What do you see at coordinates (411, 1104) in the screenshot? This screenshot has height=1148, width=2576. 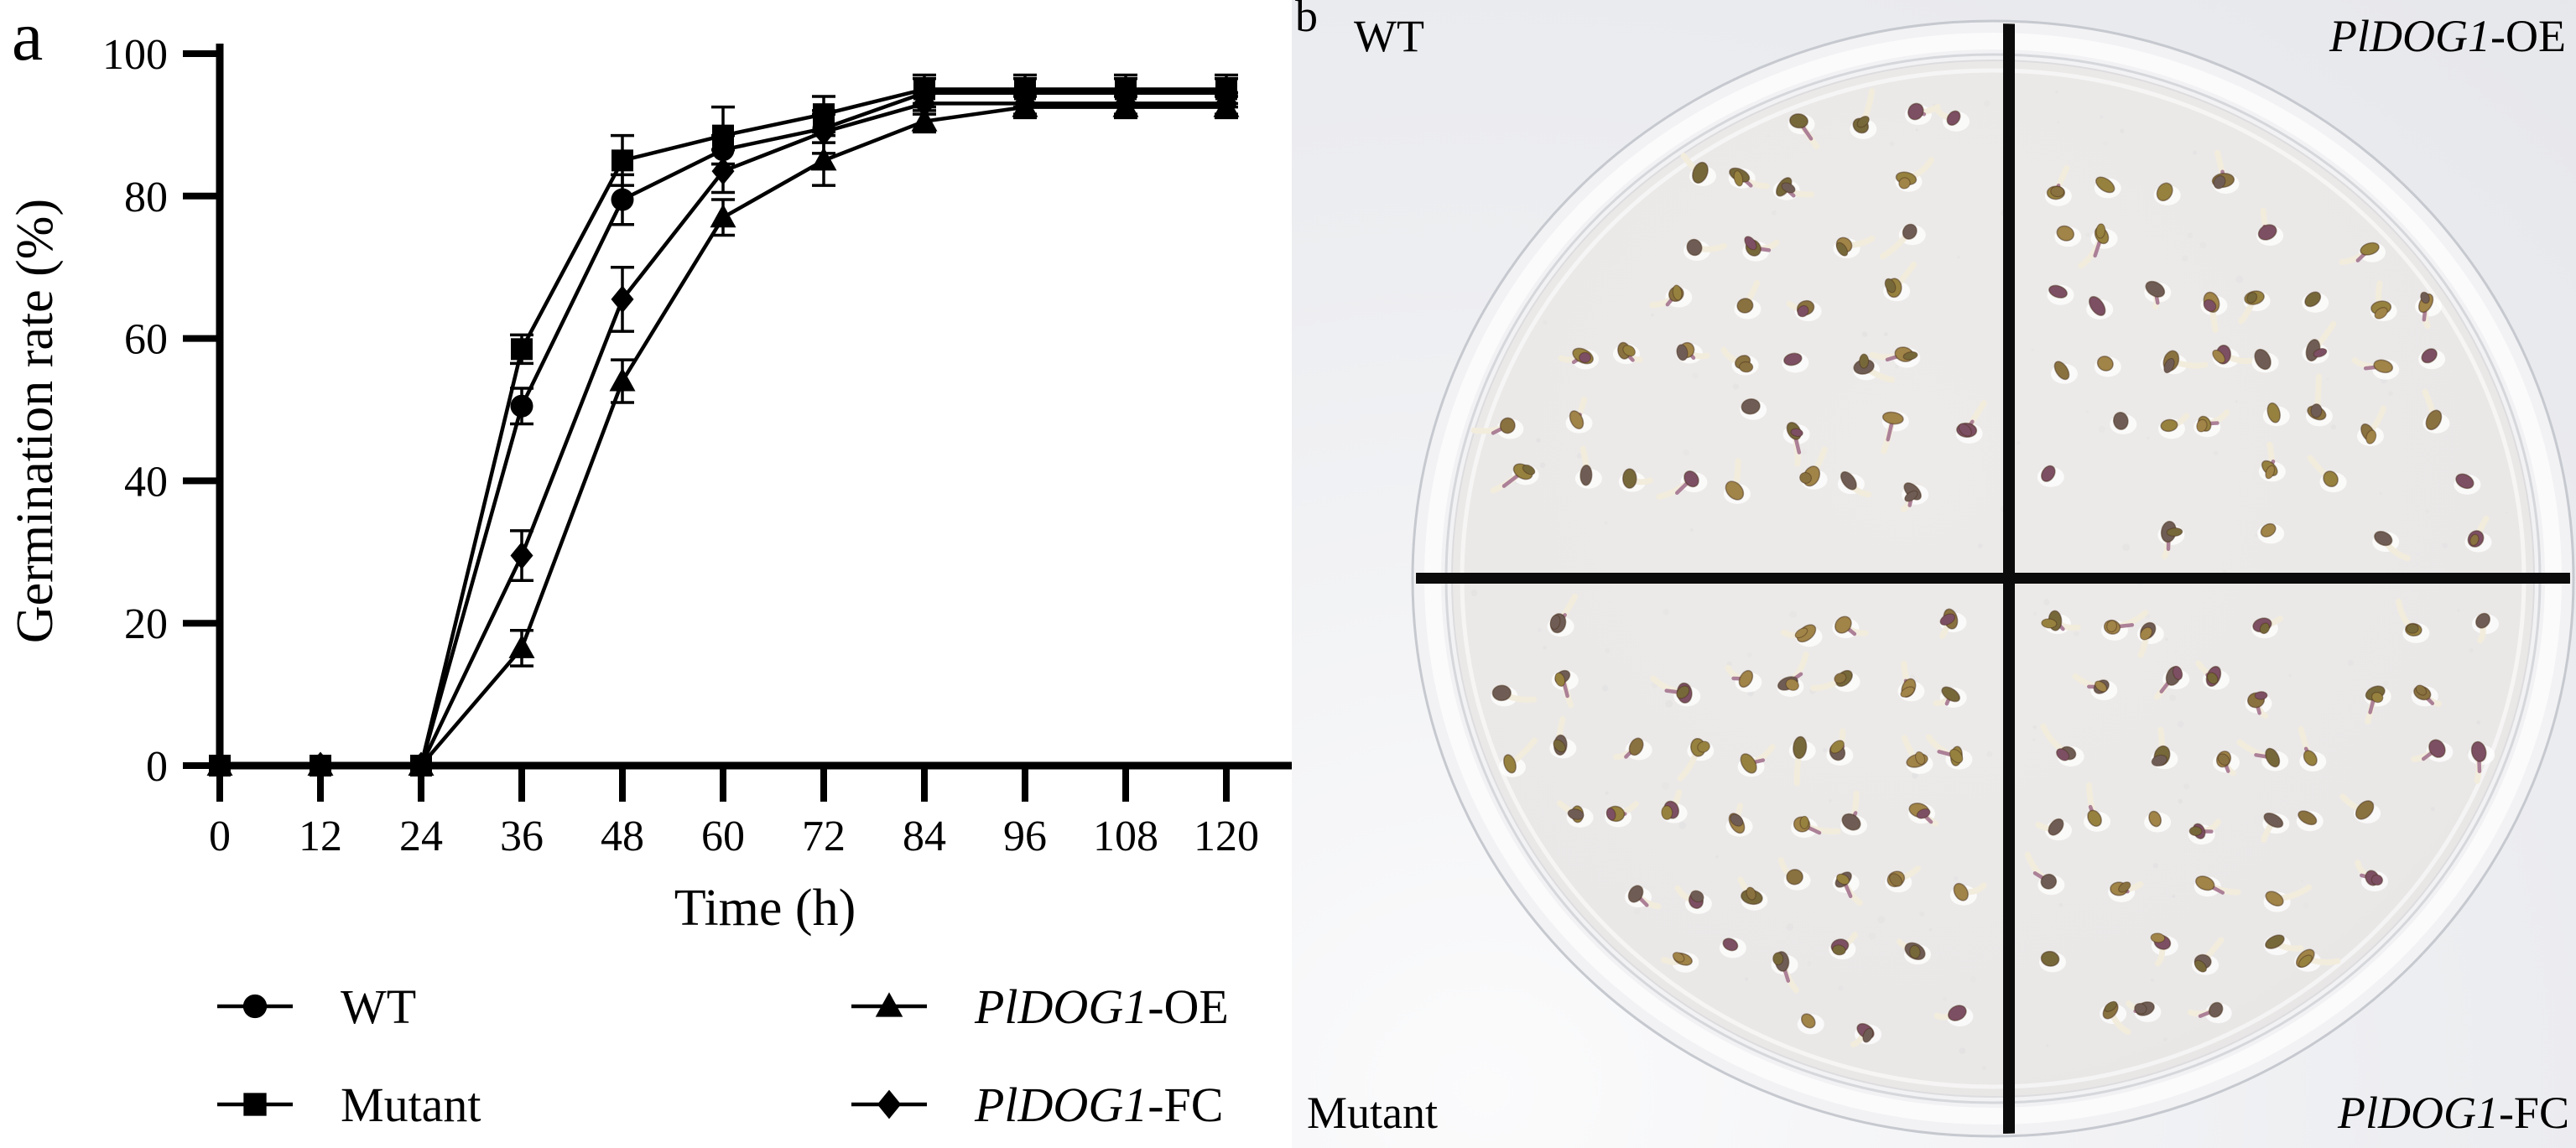 I see `legend-label-mutant: Mutant` at bounding box center [411, 1104].